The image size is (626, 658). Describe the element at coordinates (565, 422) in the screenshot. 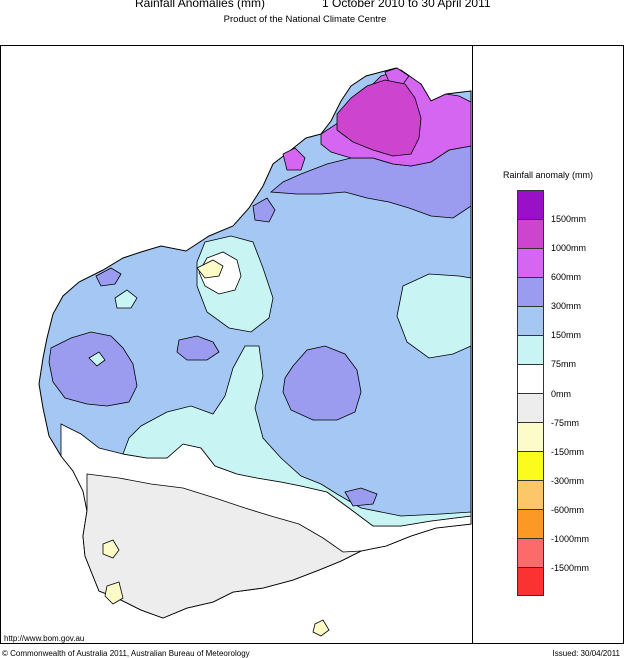

I see `legend-label: -75mm` at that location.